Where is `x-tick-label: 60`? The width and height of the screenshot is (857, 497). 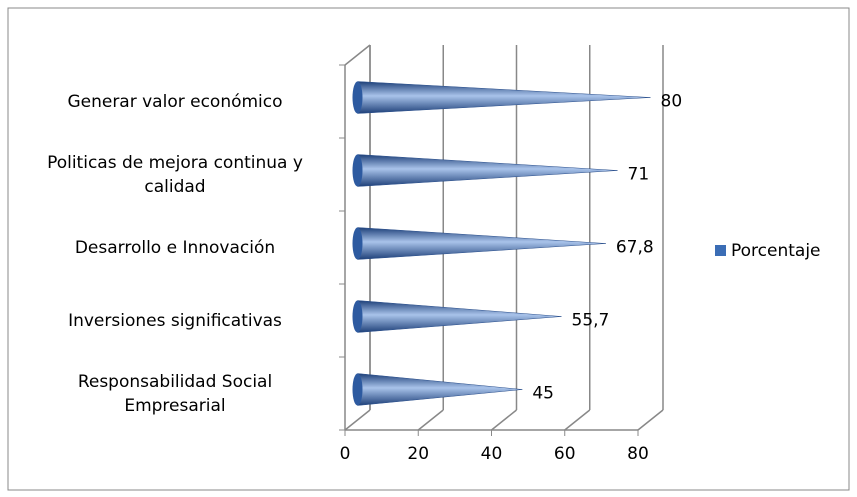 x-tick-label: 60 is located at coordinates (565, 454).